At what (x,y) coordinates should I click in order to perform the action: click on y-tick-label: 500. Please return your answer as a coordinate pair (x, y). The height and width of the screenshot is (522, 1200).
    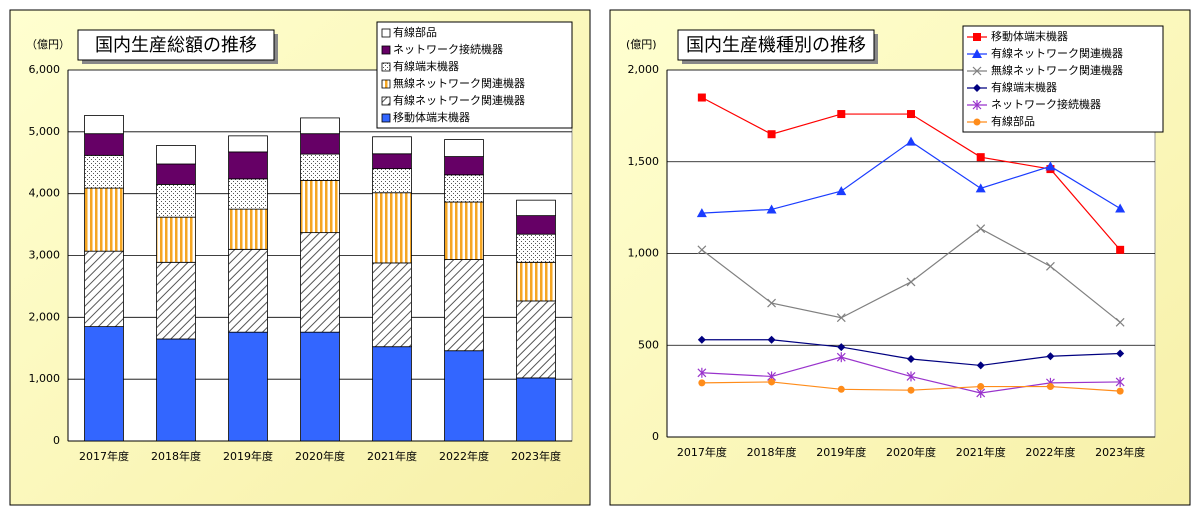
    Looking at the image, I should click on (648, 344).